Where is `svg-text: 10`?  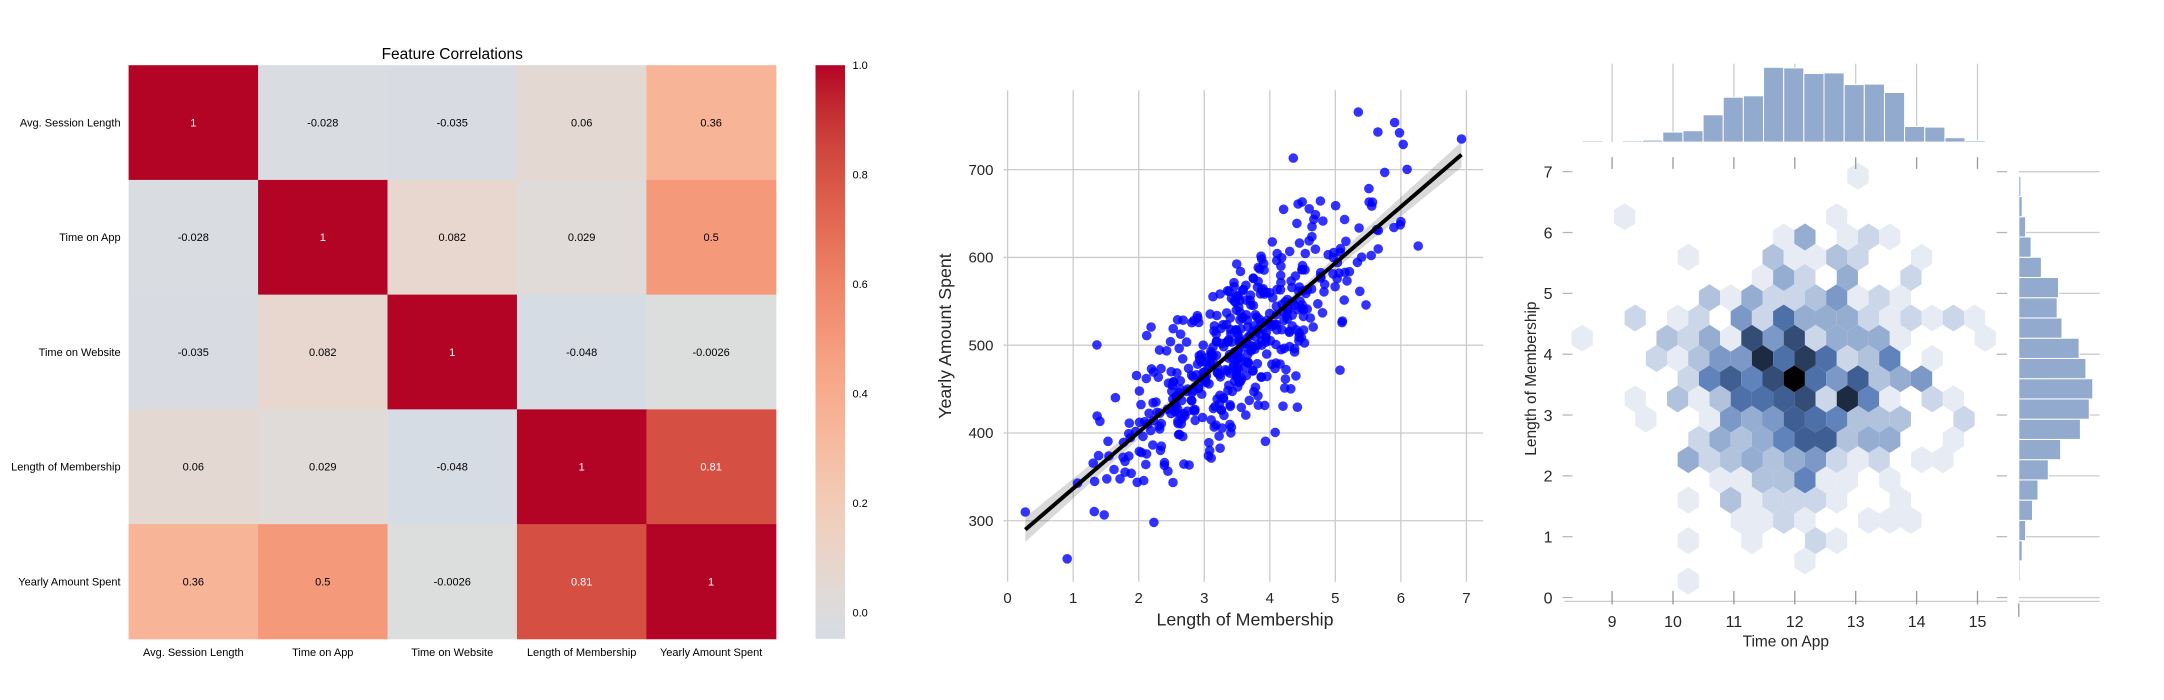 svg-text: 10 is located at coordinates (1673, 622).